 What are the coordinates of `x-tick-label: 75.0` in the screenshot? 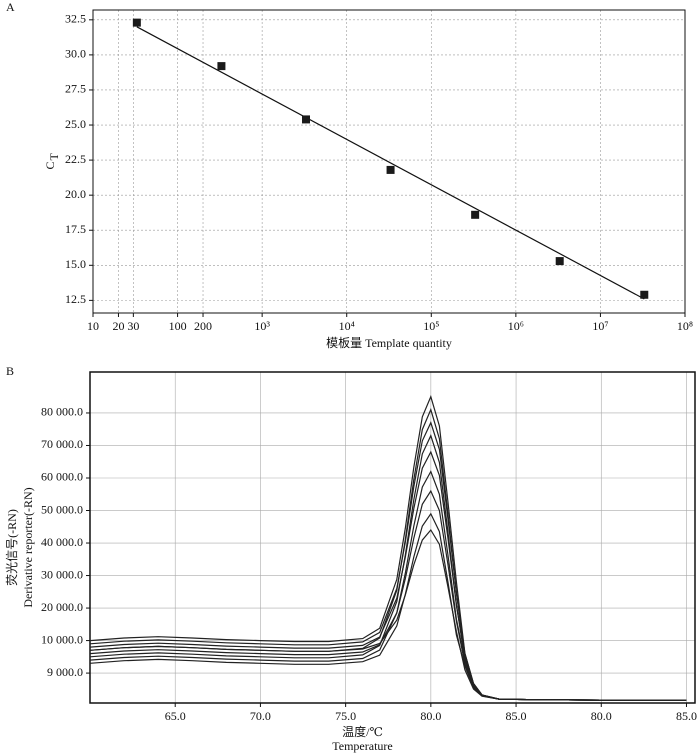 It's located at (345, 716).